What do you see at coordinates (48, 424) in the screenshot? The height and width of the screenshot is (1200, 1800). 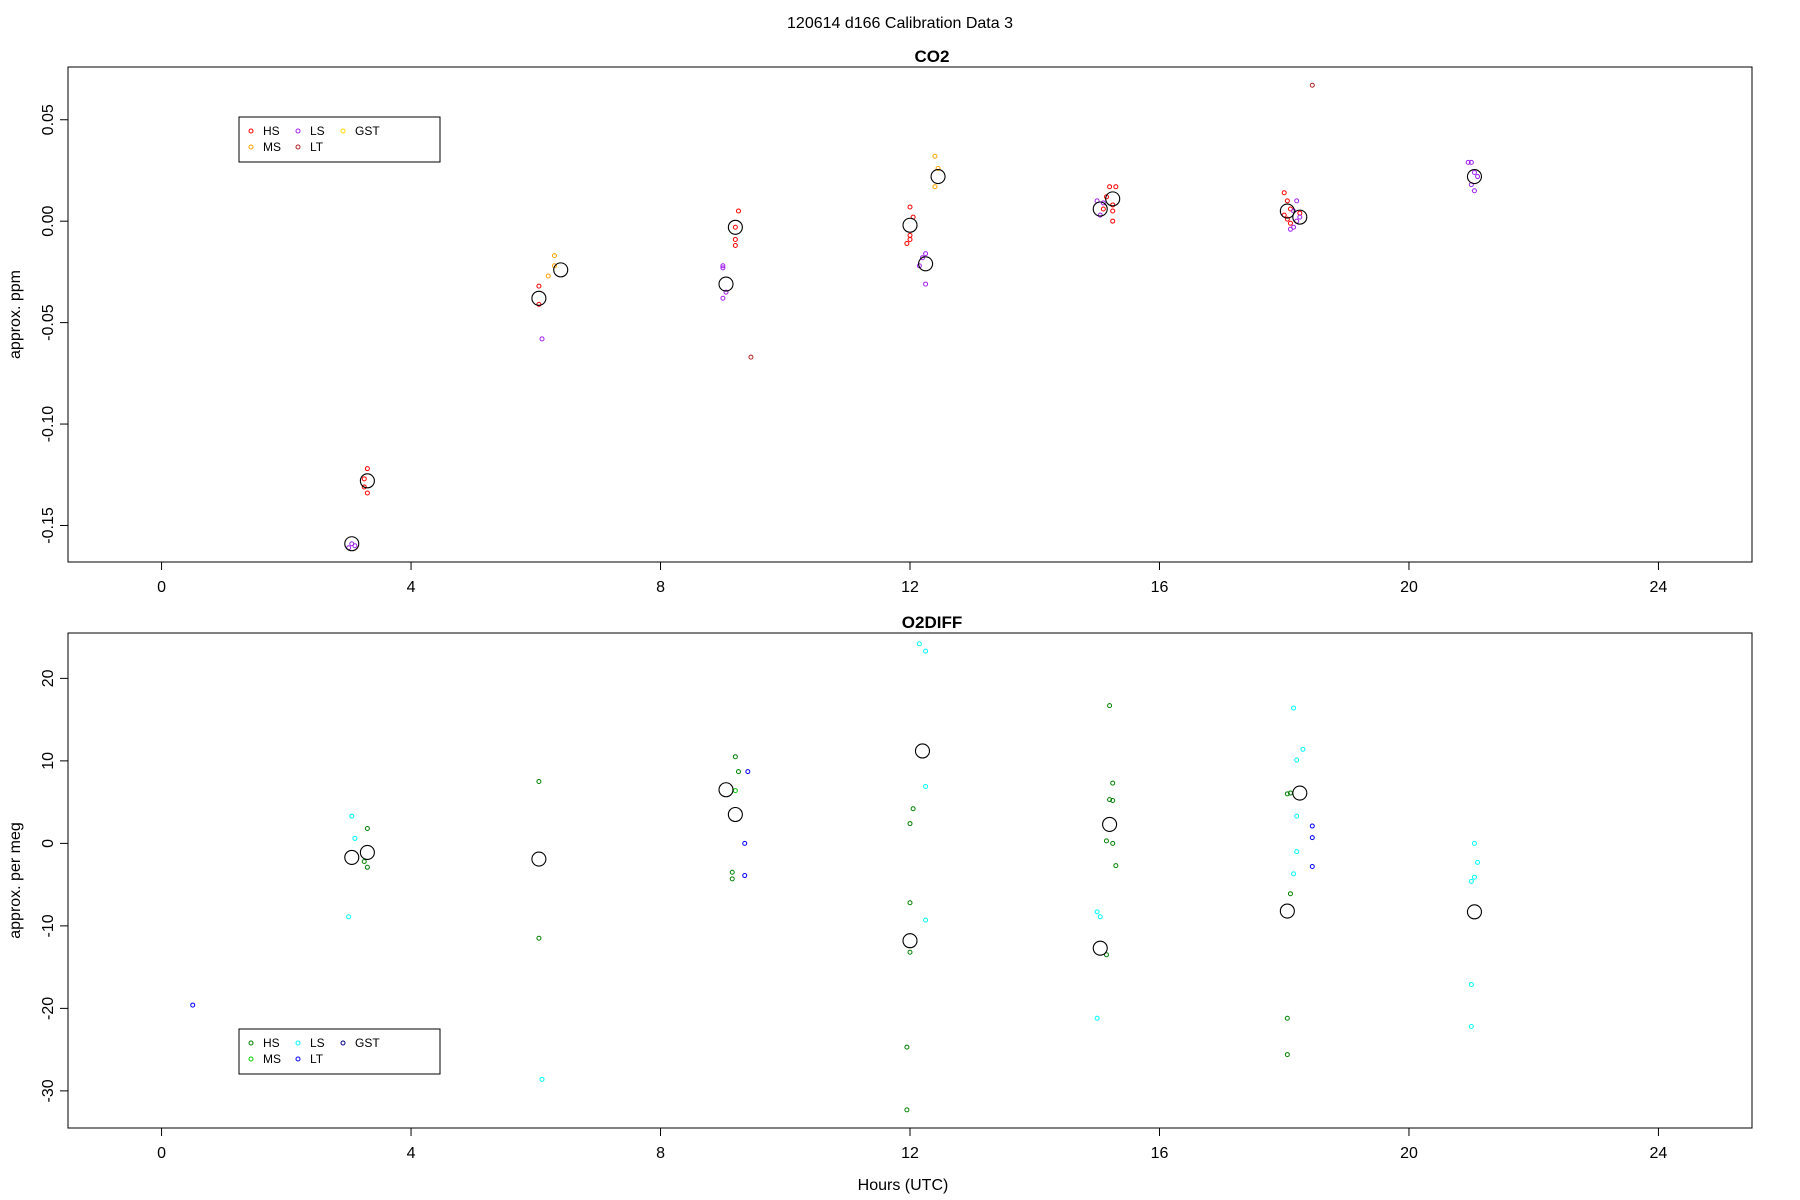 I see `y-tick-label: -0.10` at bounding box center [48, 424].